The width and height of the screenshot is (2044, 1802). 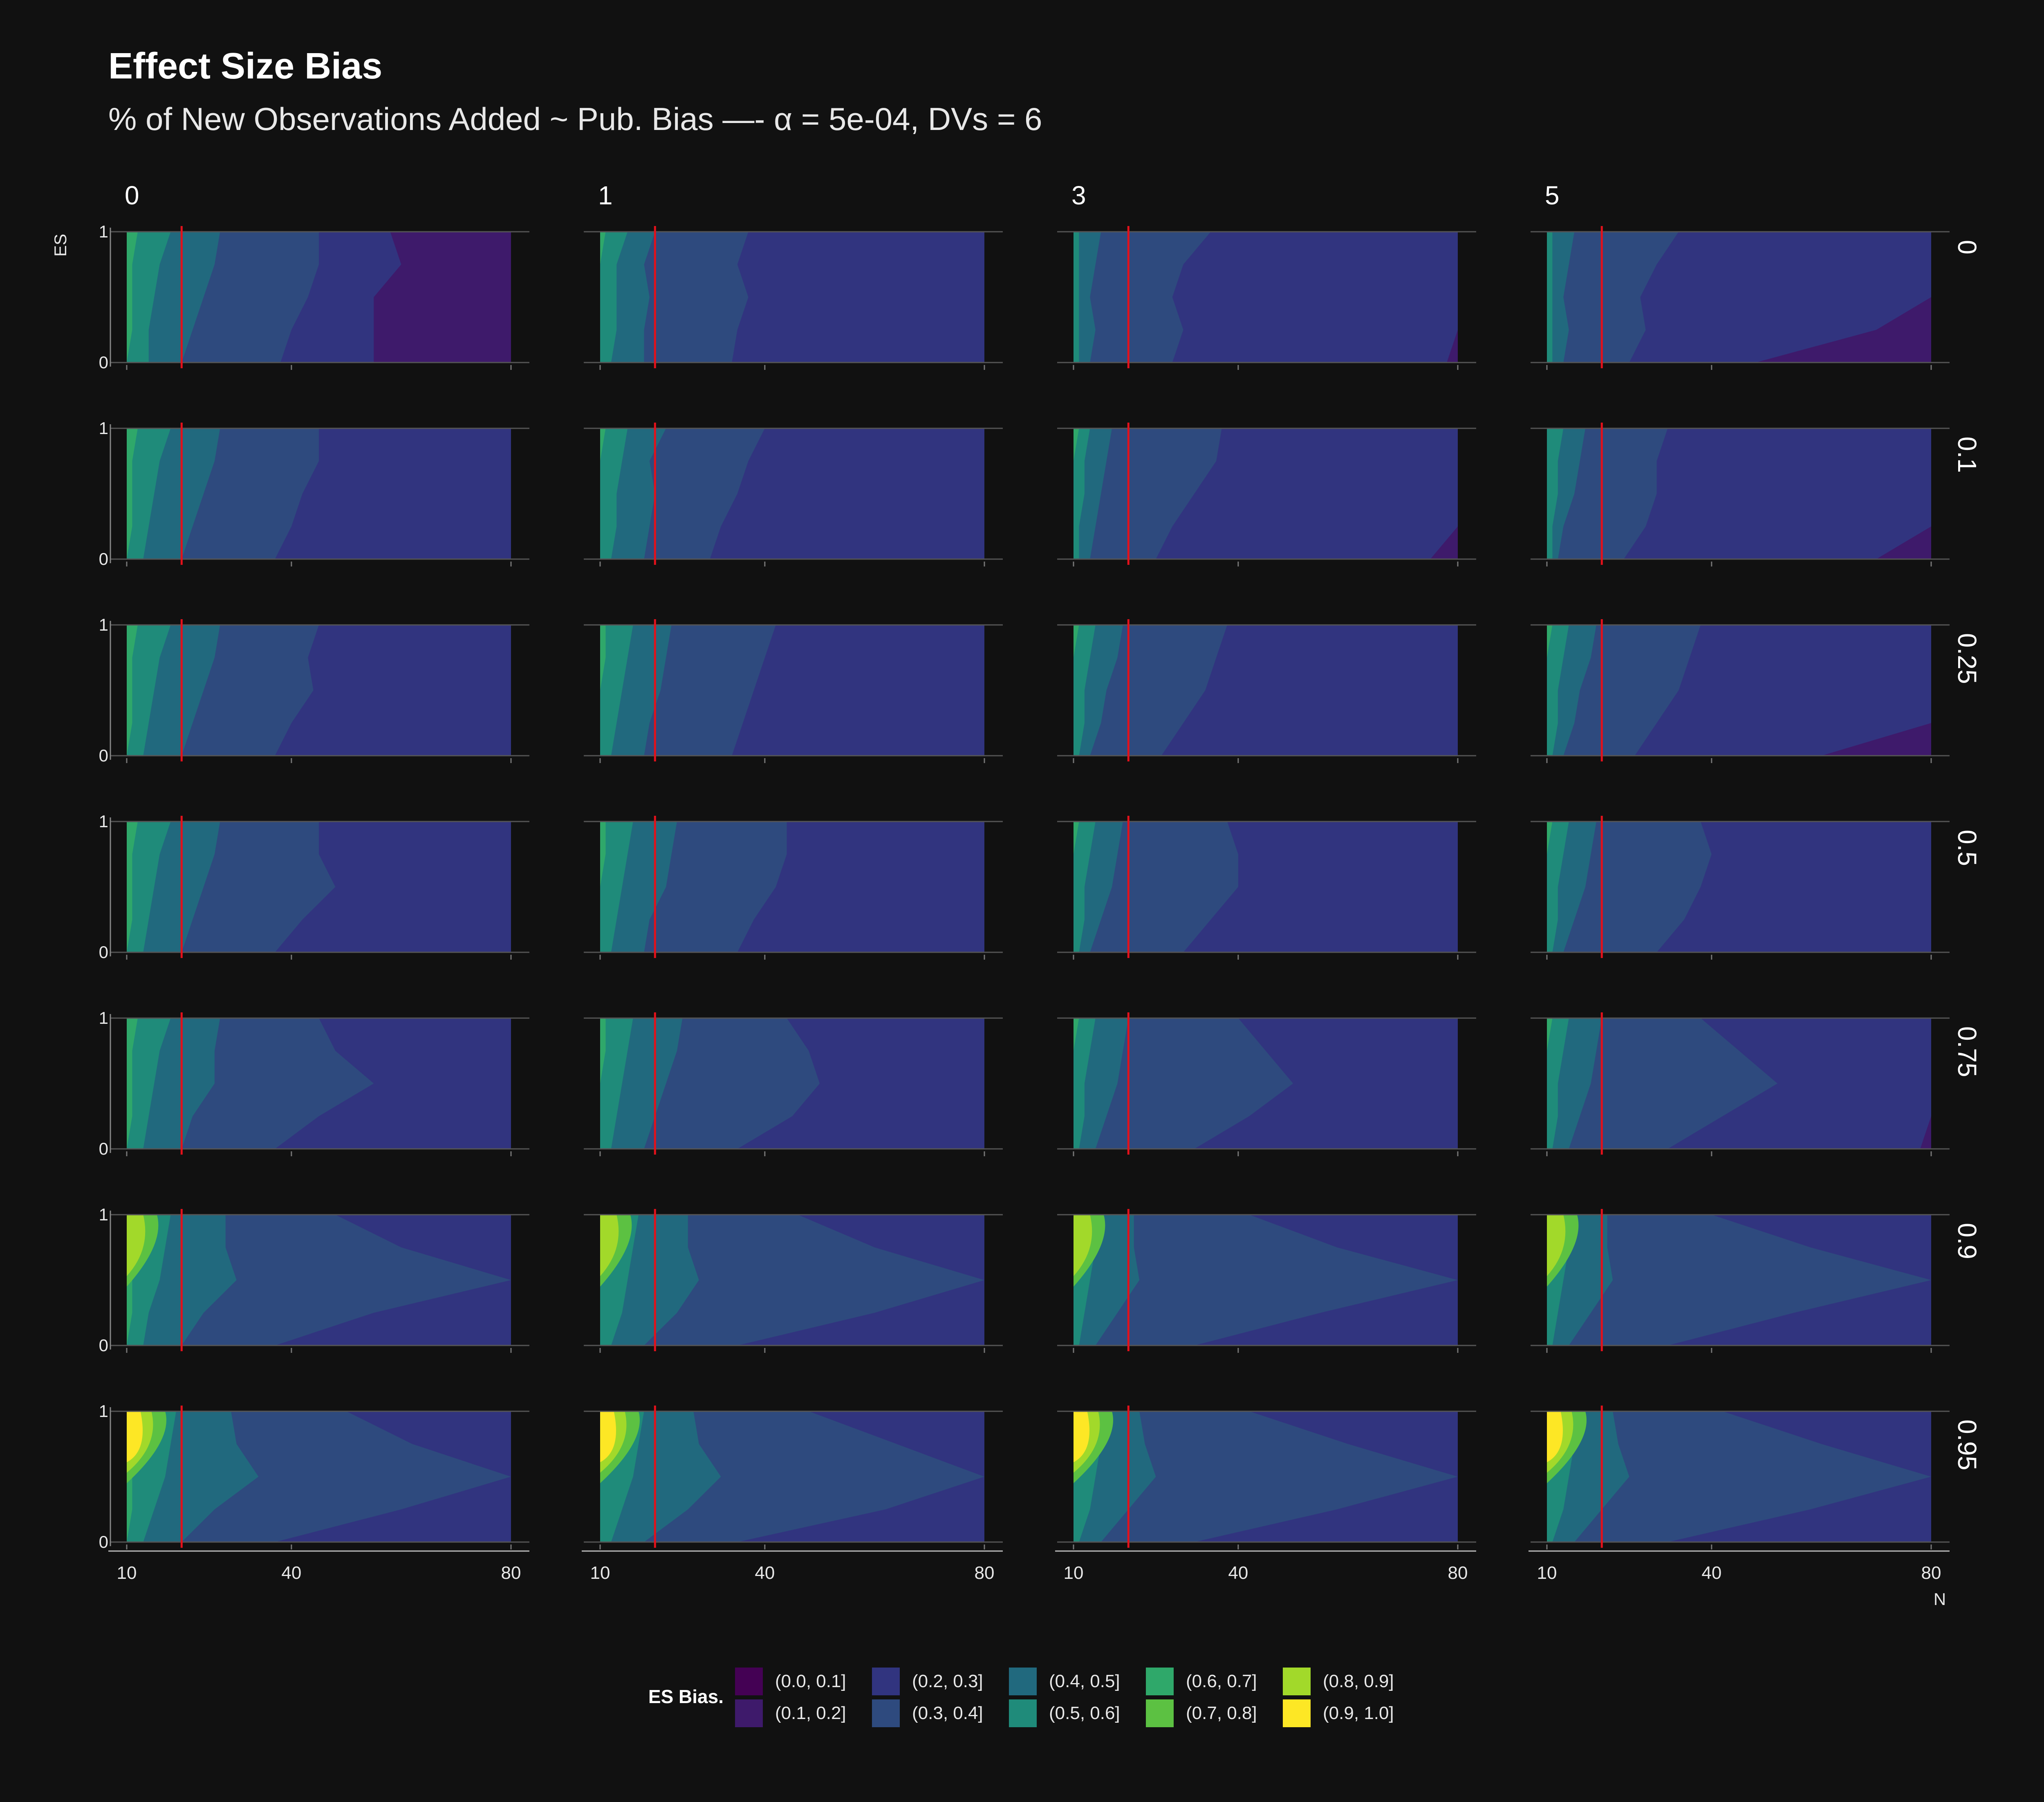 What do you see at coordinates (1967, 1241) in the screenshot?
I see `row-label: 0.9` at bounding box center [1967, 1241].